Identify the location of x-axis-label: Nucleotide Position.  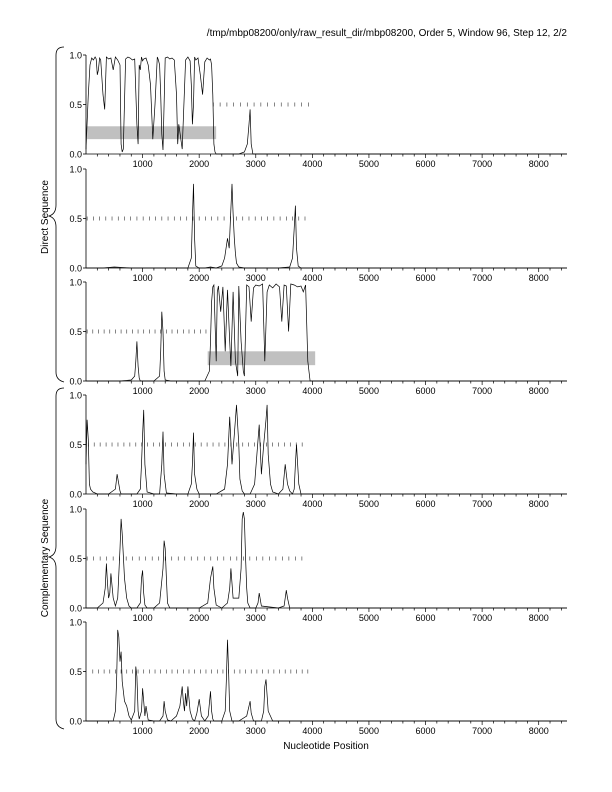
(326, 746).